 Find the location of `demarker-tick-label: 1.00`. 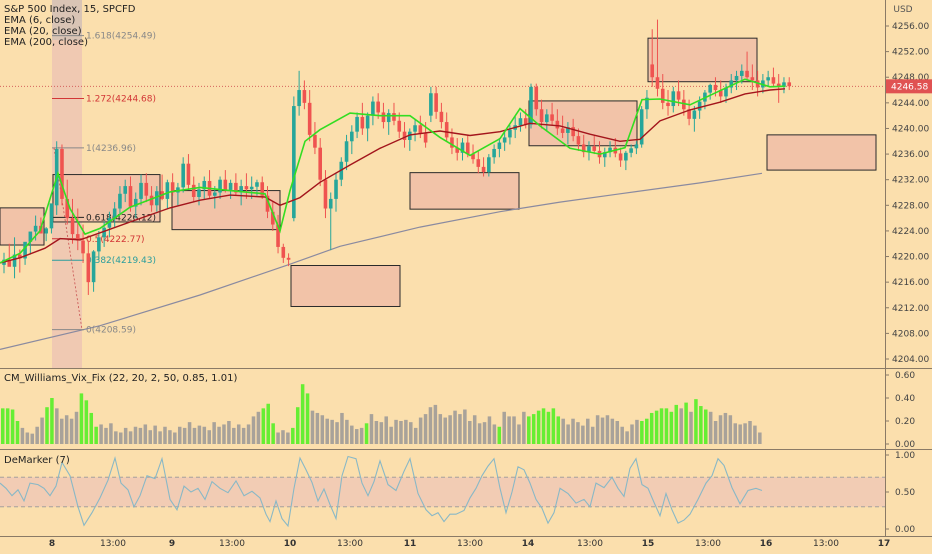

demarker-tick-label: 1.00 is located at coordinates (905, 456).